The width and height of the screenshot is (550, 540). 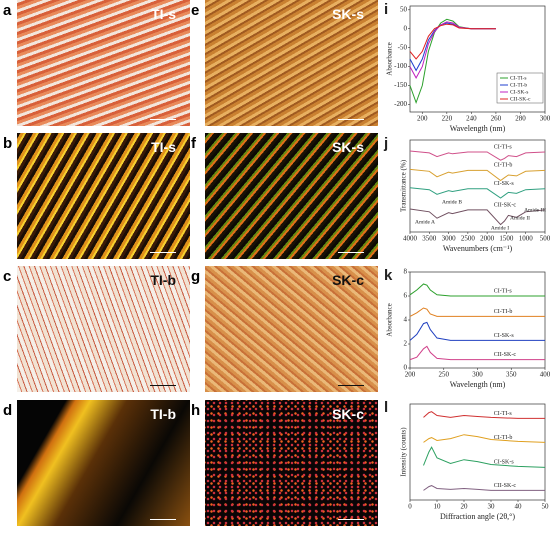 I want to click on y-tick-label: 2, so click(x=406, y=344).